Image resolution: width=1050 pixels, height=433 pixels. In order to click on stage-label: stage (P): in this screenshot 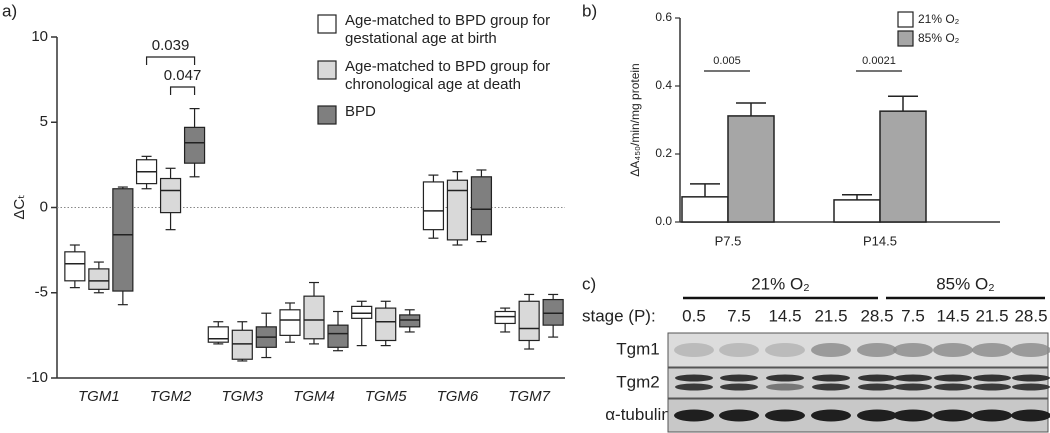, I will do `click(619, 315)`.